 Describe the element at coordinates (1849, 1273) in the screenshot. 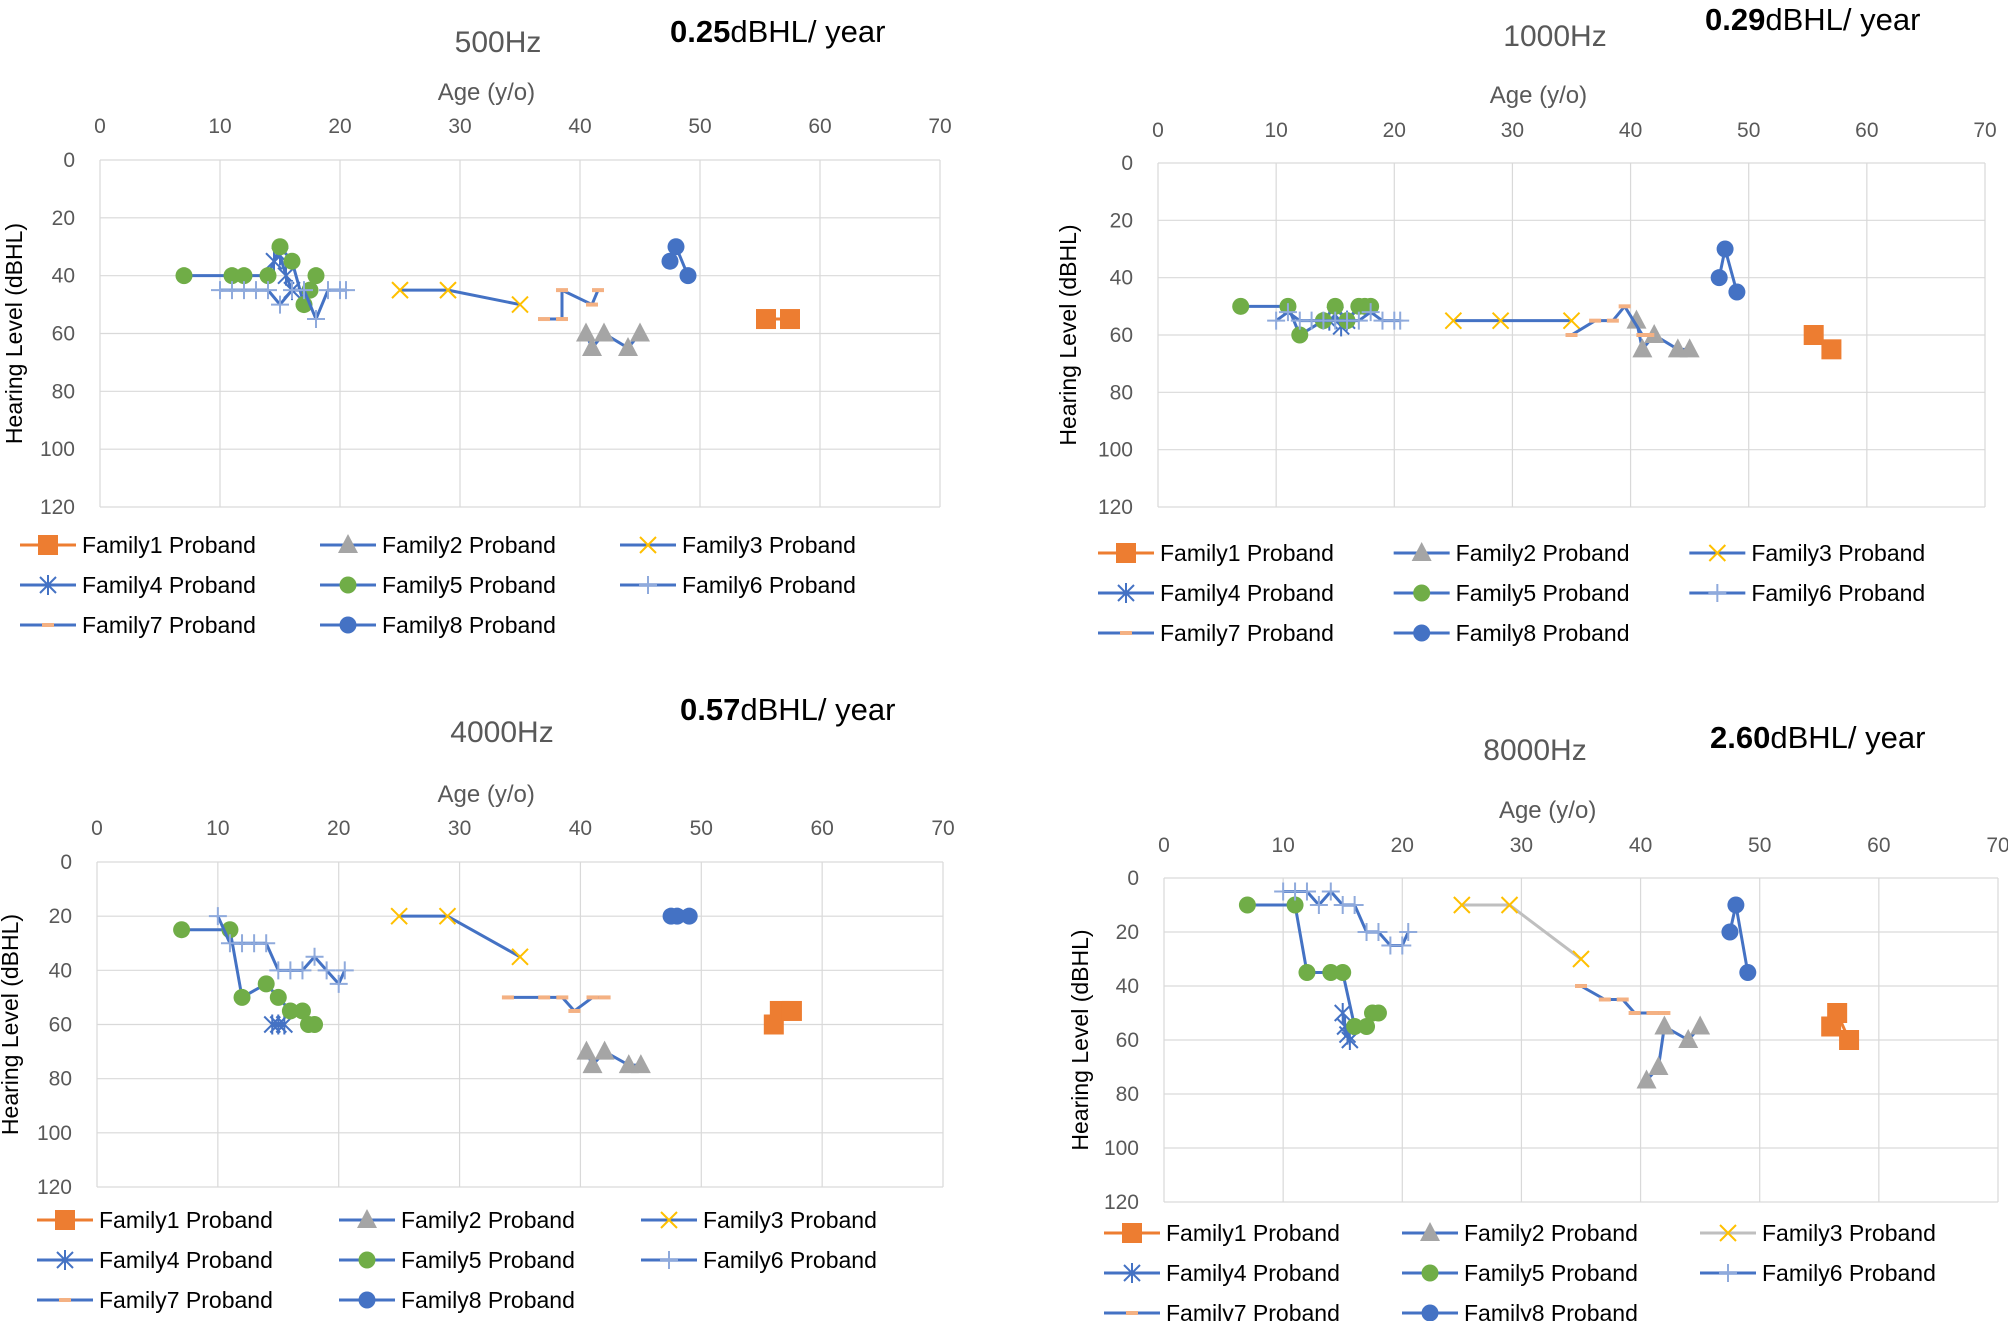

I see `legend-label: Family6 Proband` at that location.